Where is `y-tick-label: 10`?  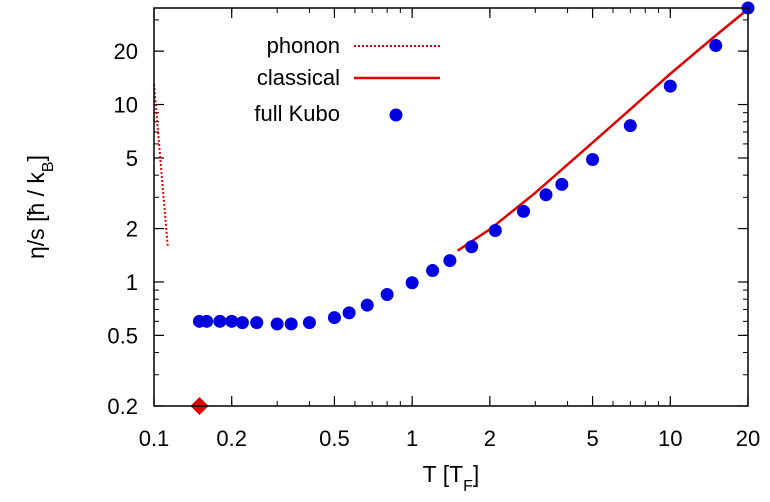 y-tick-label: 10 is located at coordinates (126, 105).